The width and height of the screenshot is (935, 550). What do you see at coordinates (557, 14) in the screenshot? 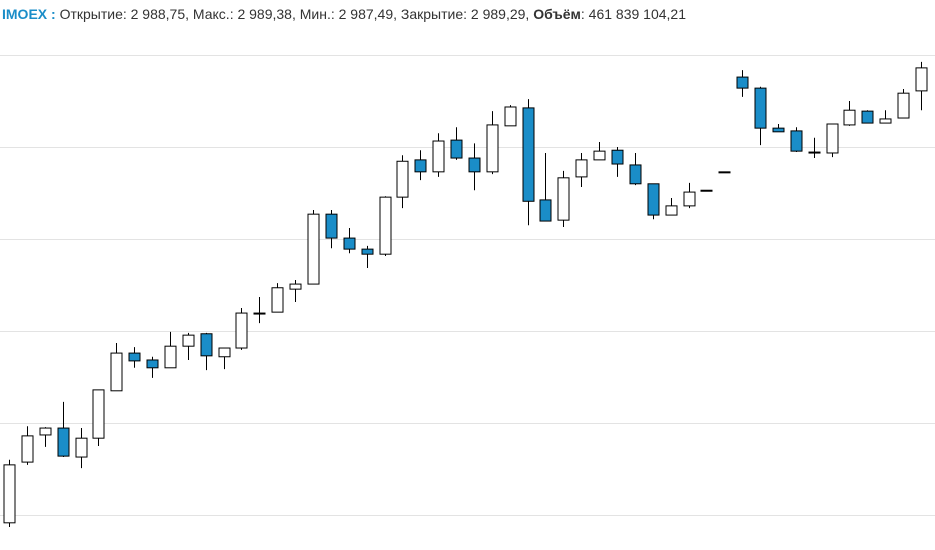
I see `volume-label: Объём` at bounding box center [557, 14].